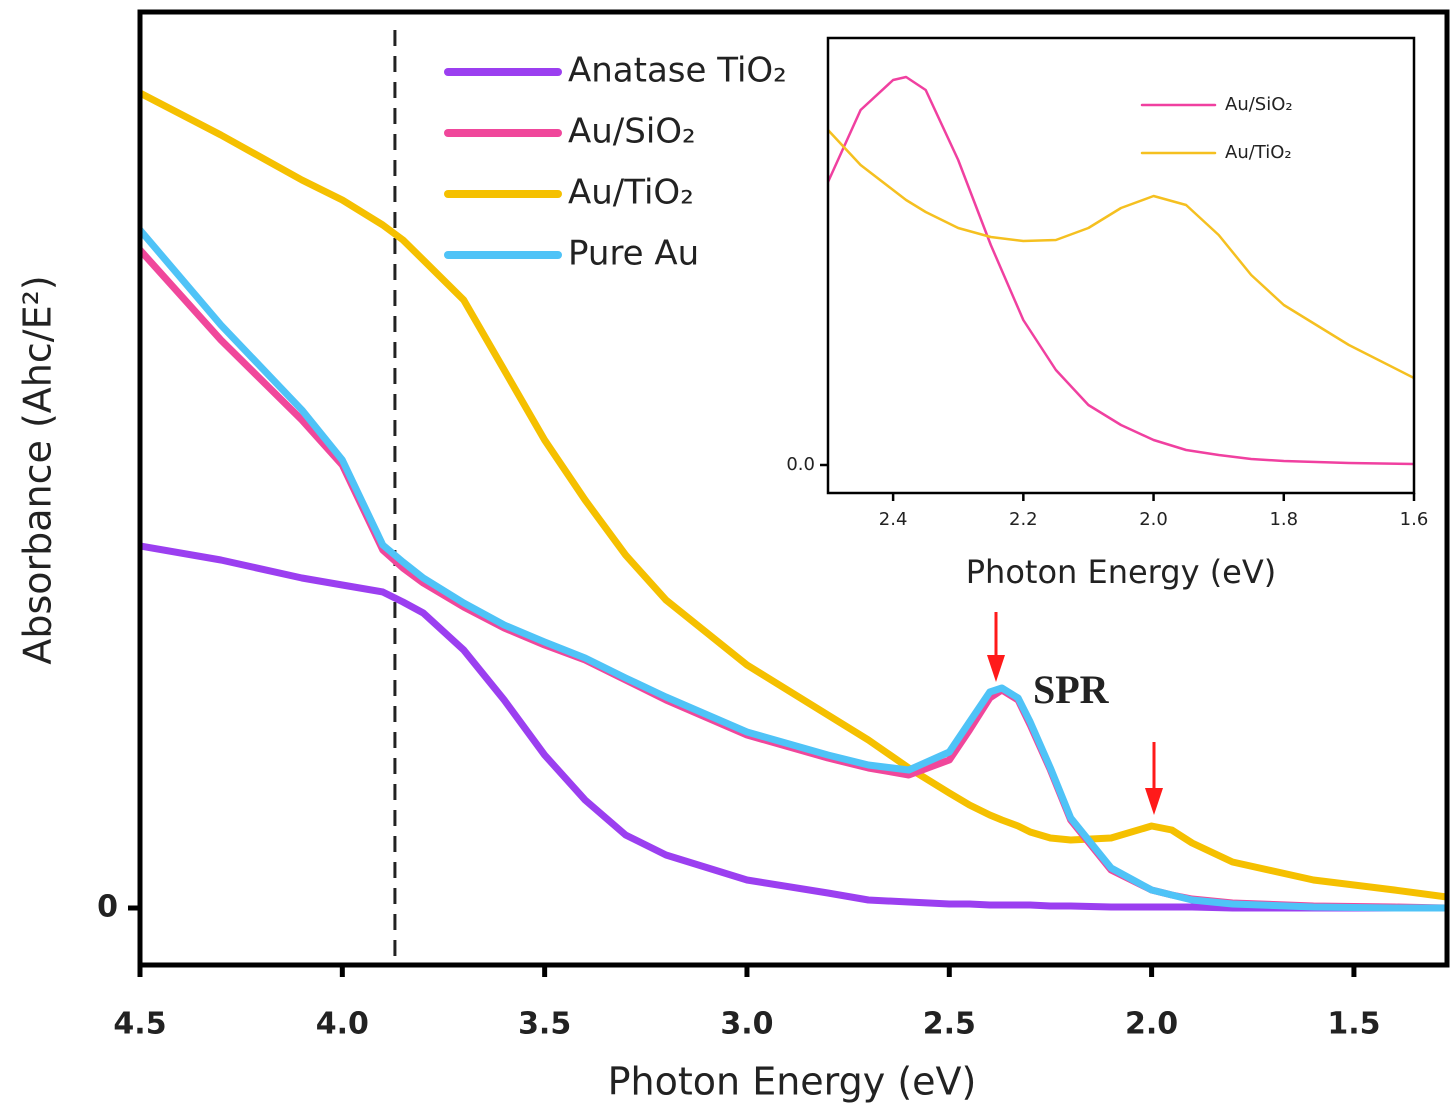 The height and width of the screenshot is (1119, 1456). I want to click on x-tick-label: 2.4, so click(893, 519).